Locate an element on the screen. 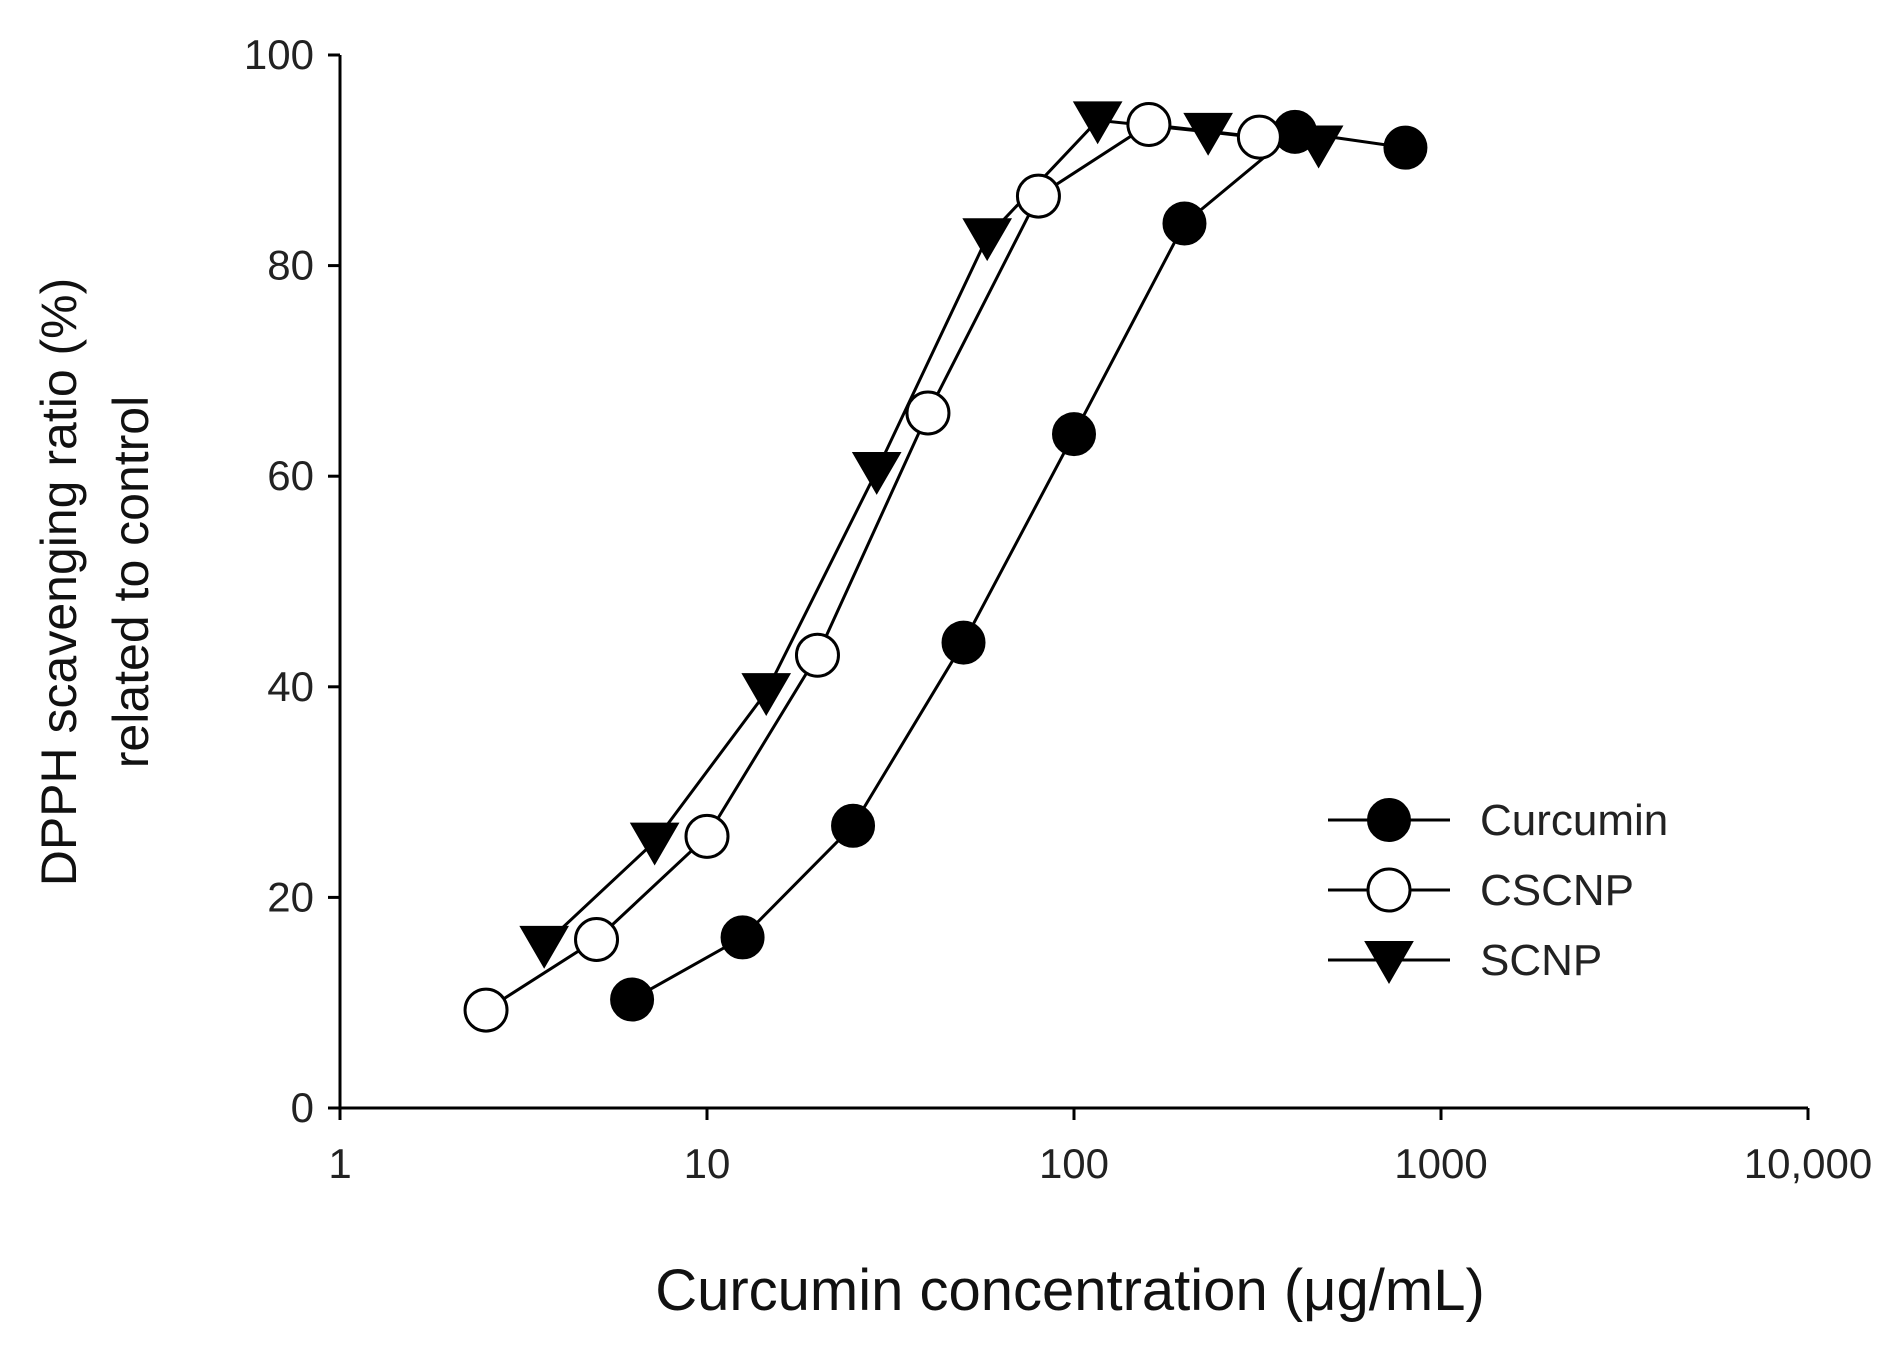 This screenshot has height=1352, width=1892. x-tick-label: 100 is located at coordinates (1074, 1163).